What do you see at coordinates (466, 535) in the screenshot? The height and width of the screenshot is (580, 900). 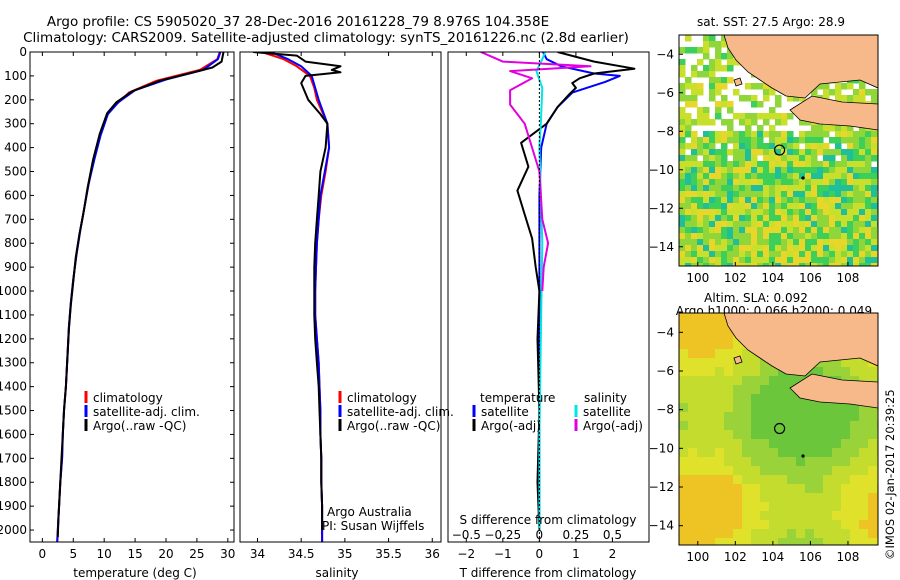 I see `x-tick-label-top: −0.5` at bounding box center [466, 535].